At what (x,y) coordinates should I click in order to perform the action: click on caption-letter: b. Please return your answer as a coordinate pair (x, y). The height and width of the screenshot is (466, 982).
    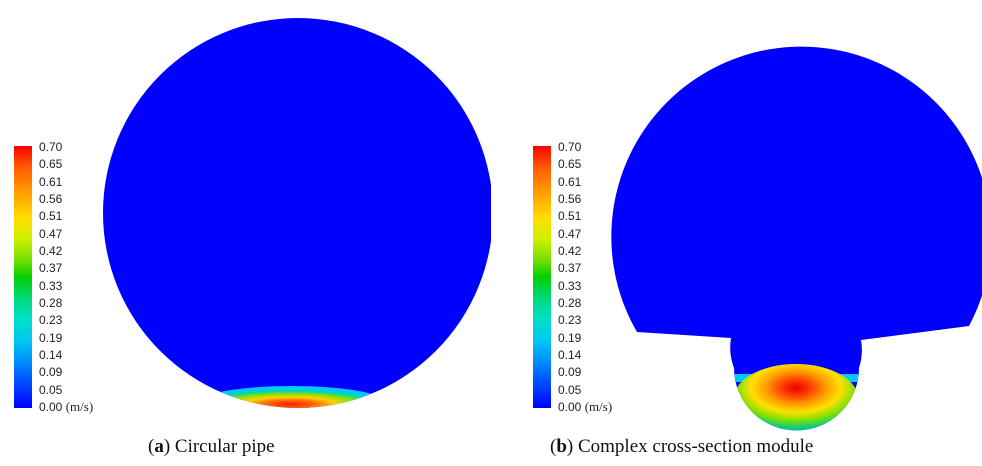
    Looking at the image, I should click on (561, 446).